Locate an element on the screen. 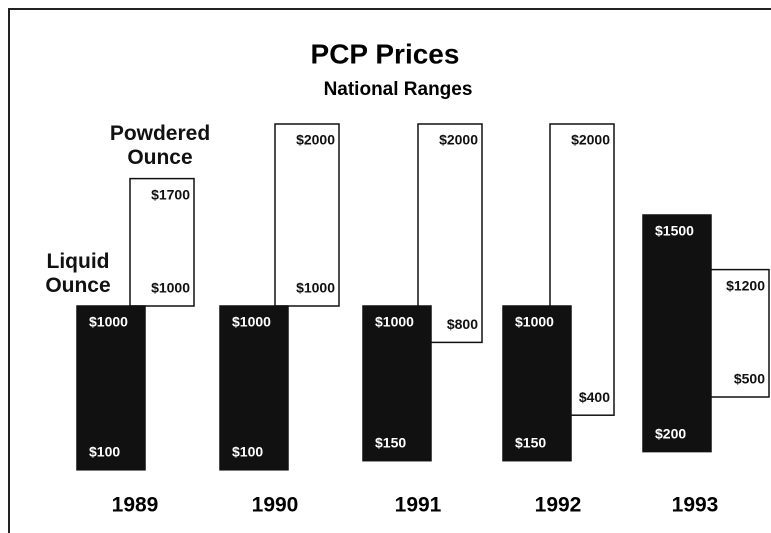 The height and width of the screenshot is (533, 771). high-label: $1700 is located at coordinates (170, 194).